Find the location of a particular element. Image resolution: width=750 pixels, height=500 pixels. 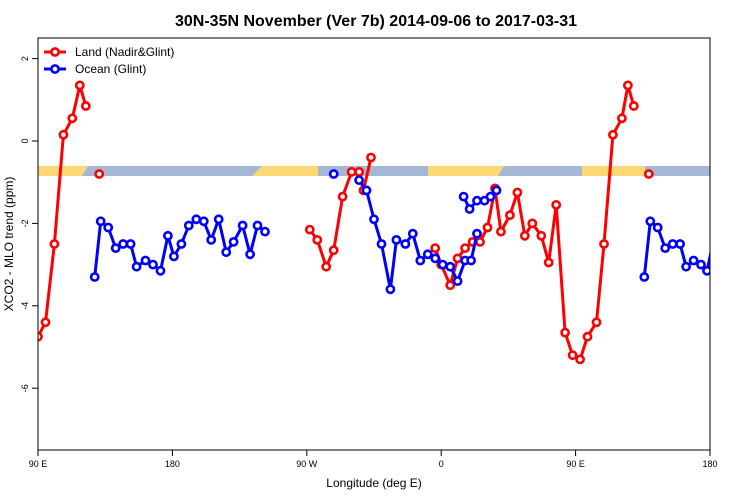

legend-marker is located at coordinates (55, 52).